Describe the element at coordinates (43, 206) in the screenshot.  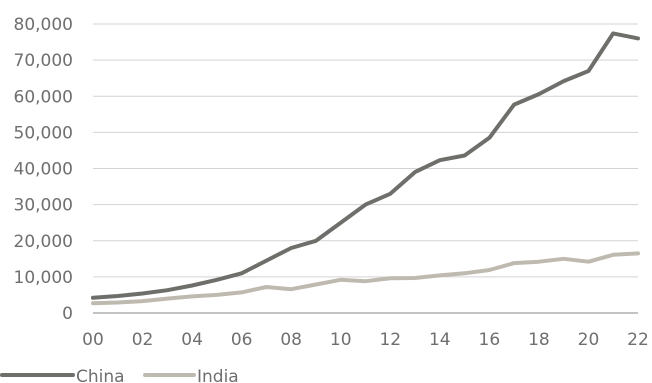
I see `y-tick-label: 30,000` at that location.